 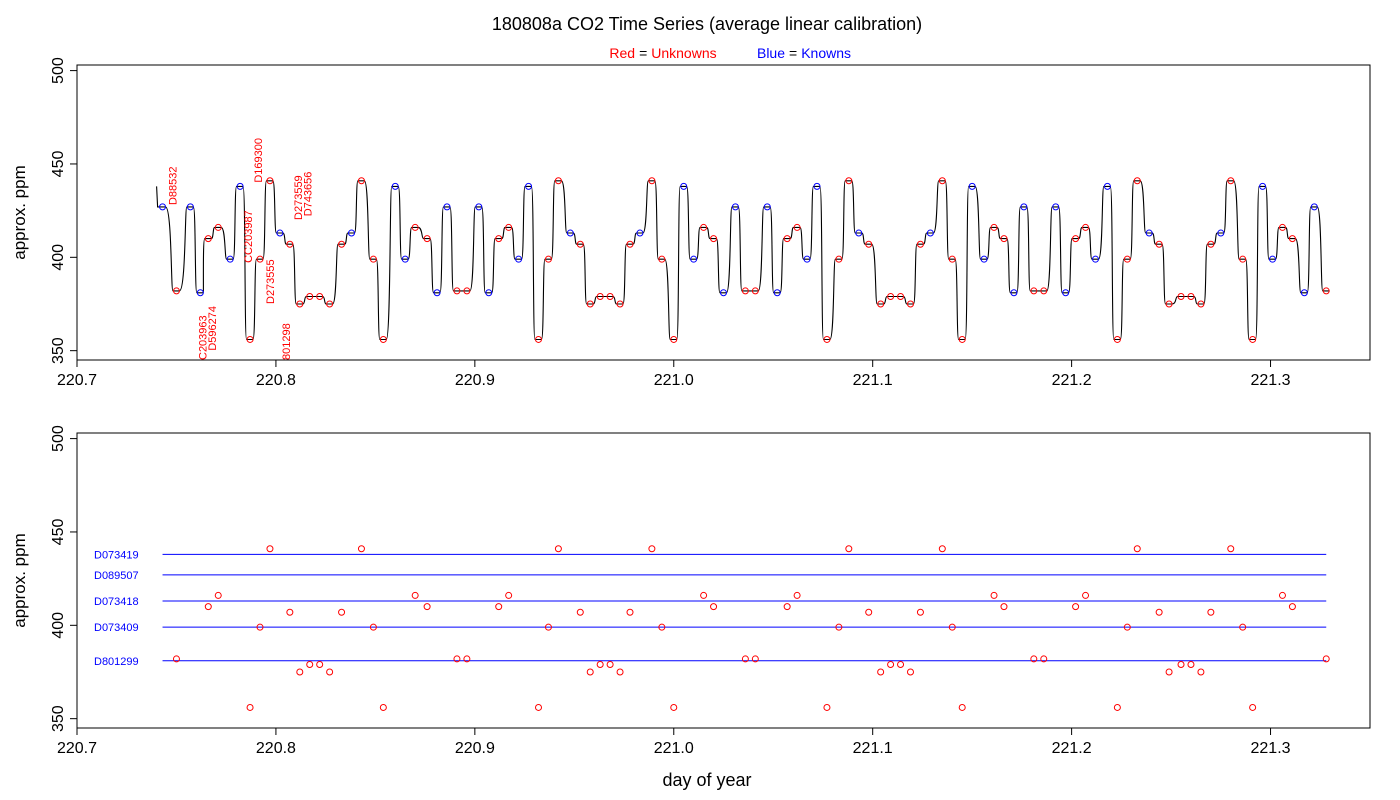 I want to click on bottom-x-tick-label: 220.8, so click(x=276, y=748).